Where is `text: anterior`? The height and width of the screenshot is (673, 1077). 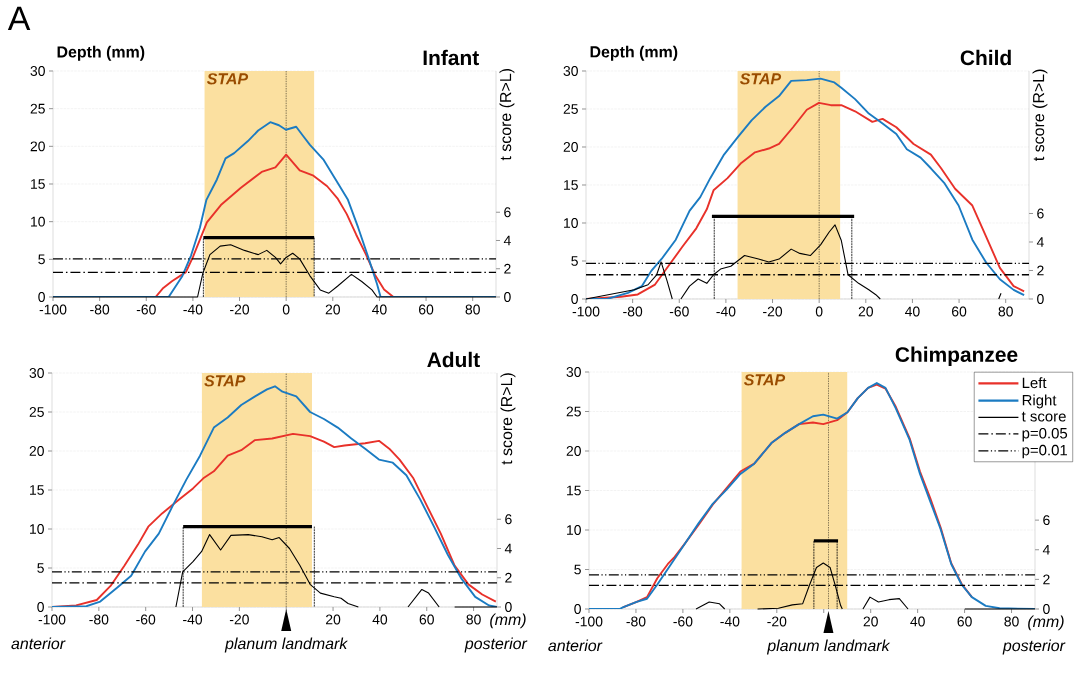 text: anterior is located at coordinates (575, 645).